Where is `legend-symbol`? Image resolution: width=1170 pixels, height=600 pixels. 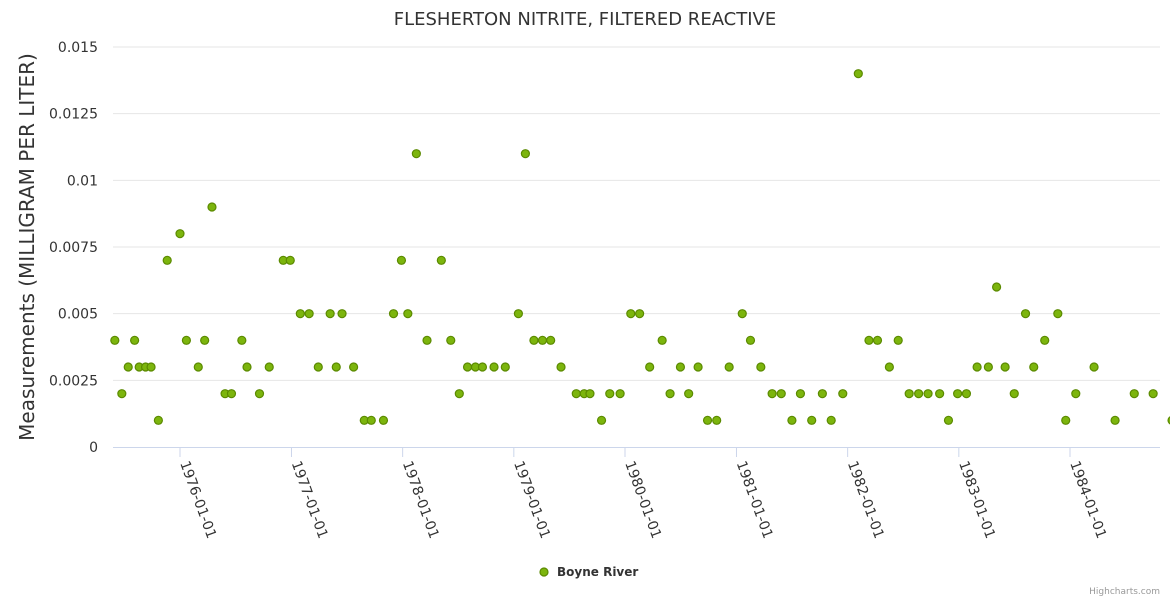
legend-symbol is located at coordinates (544, 572).